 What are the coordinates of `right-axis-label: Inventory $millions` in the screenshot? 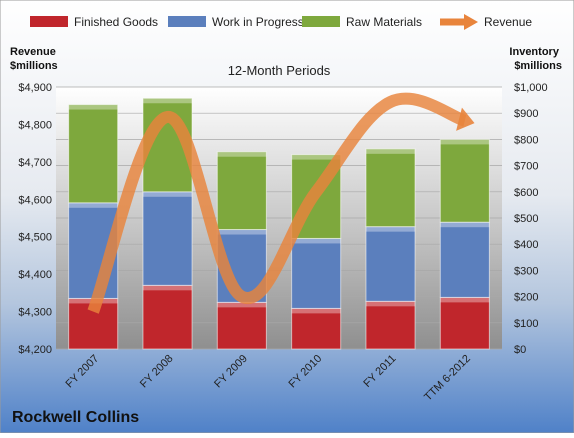 It's located at (535, 59).